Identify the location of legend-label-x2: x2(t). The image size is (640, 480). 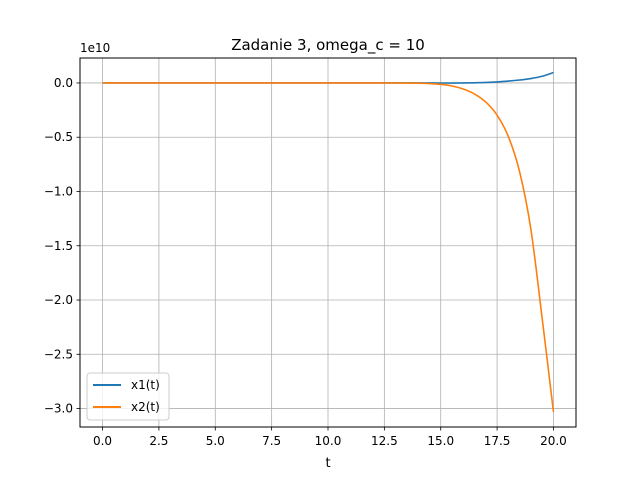
(145, 407).